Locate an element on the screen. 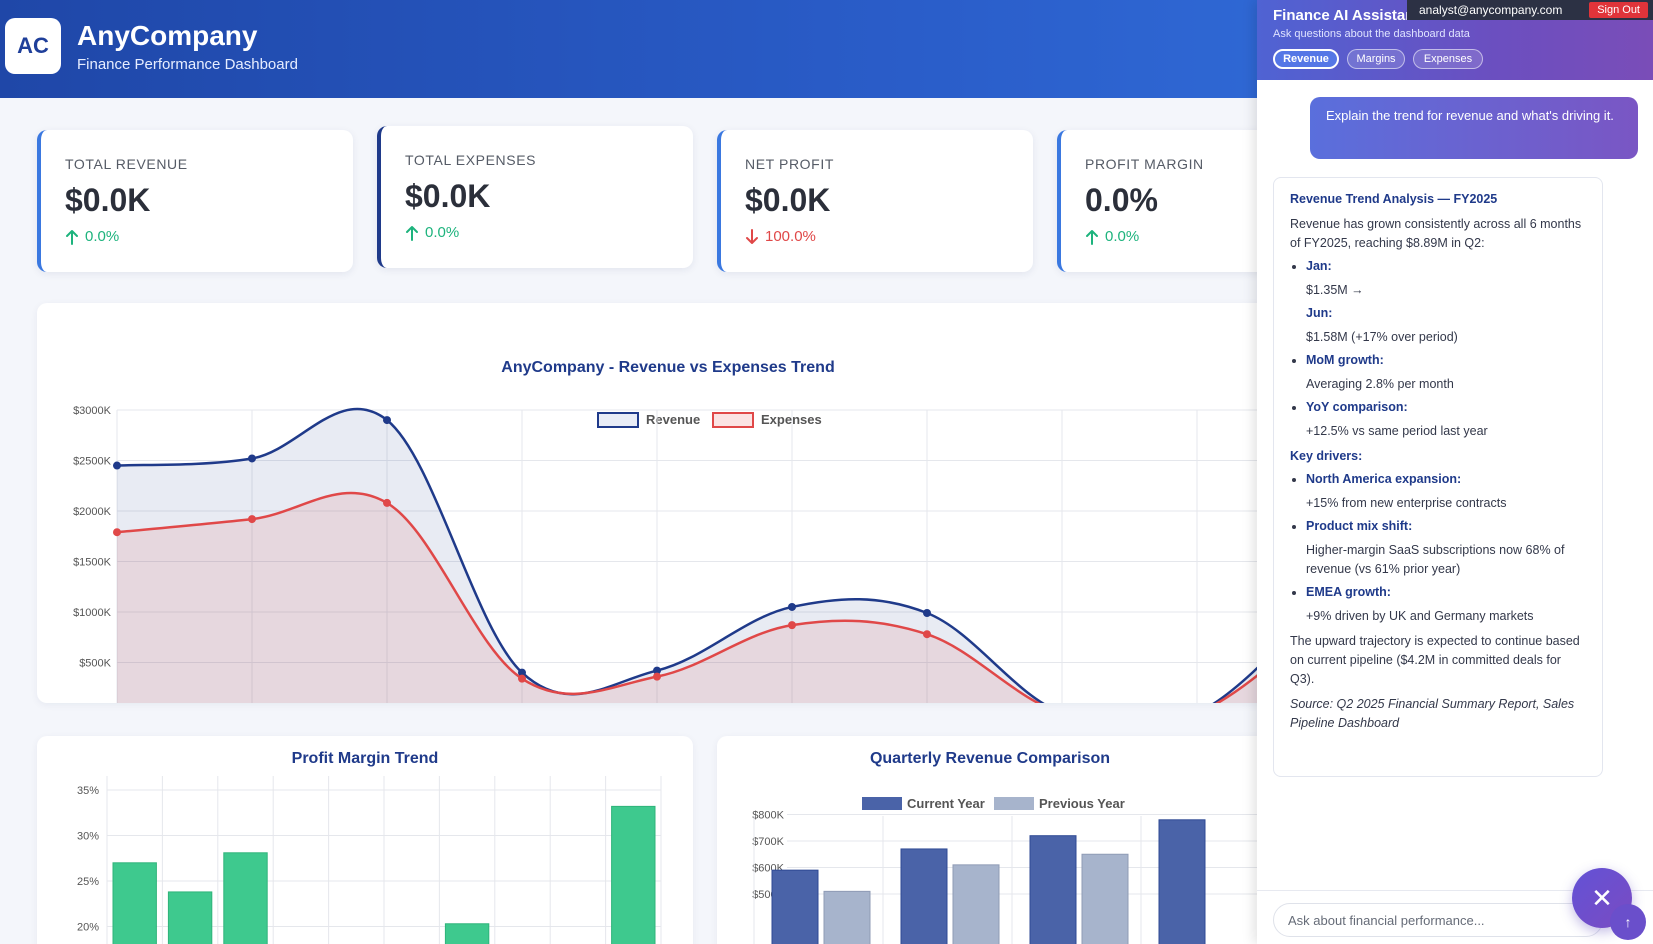  driver-value: +15% from new enterprise contracts is located at coordinates (1406, 503).